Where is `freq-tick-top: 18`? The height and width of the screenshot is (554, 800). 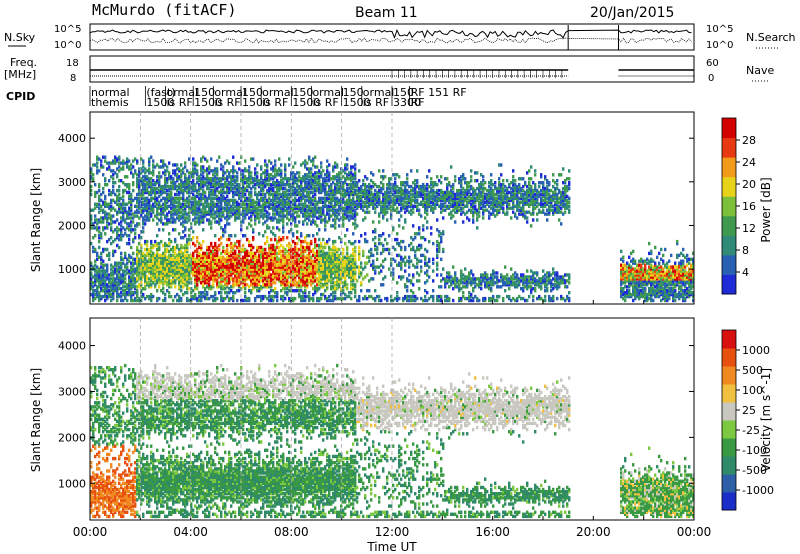
freq-tick-top: 18 is located at coordinates (72, 63).